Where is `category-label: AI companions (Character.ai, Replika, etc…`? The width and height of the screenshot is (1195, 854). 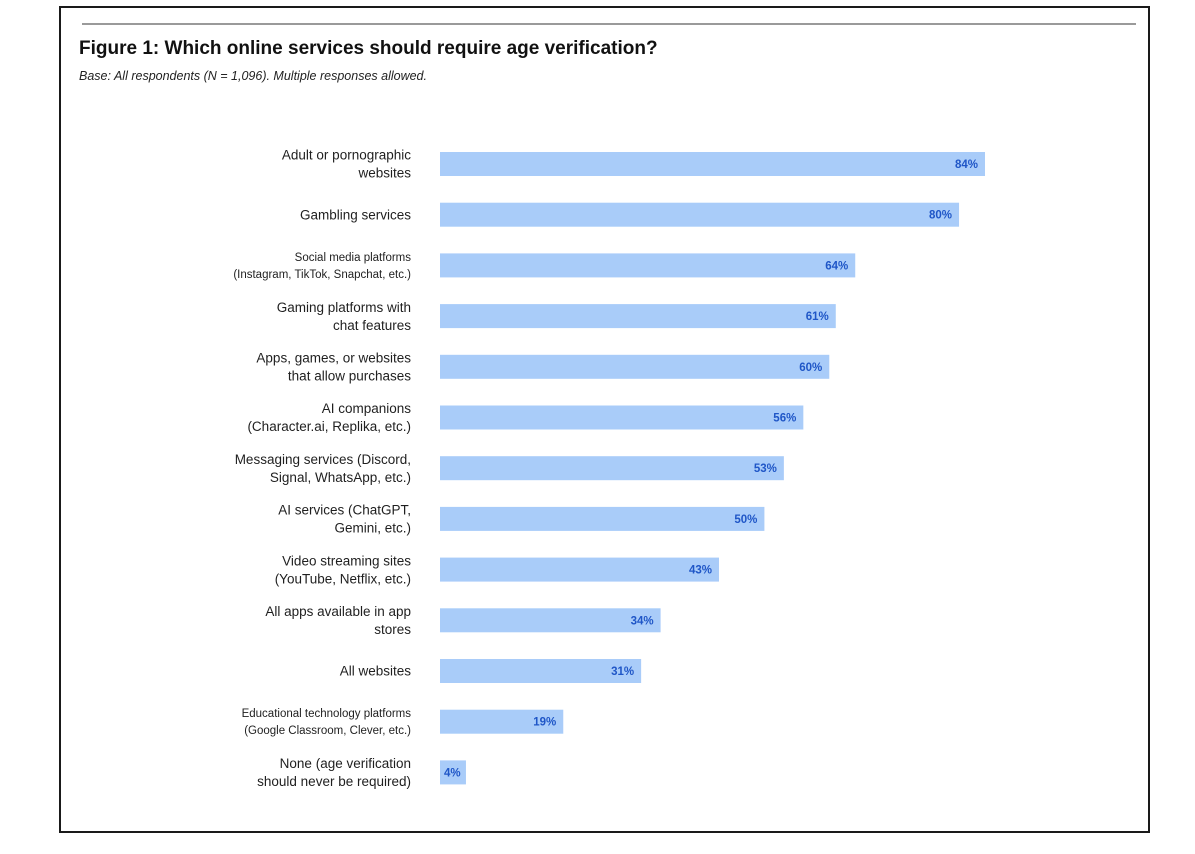
category-label: AI companions (Character.ai, Replika, etc… is located at coordinates (329, 417).